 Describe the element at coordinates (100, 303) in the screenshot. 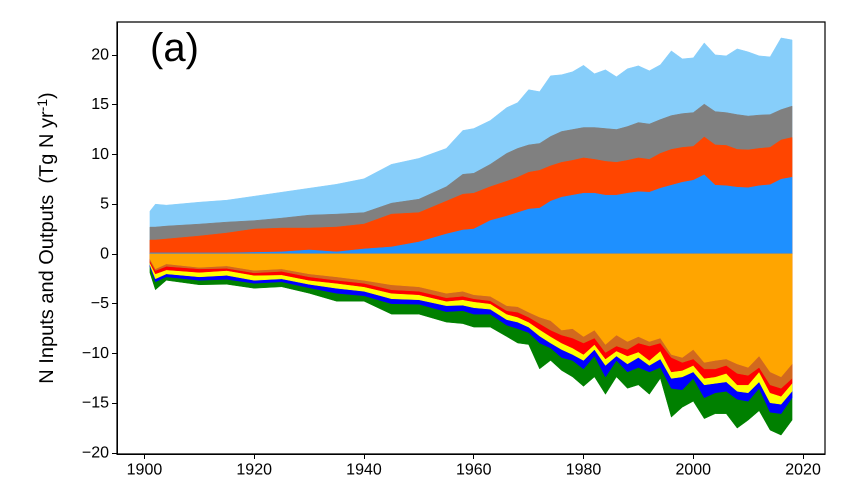

I see `y-tick-label: −5` at that location.